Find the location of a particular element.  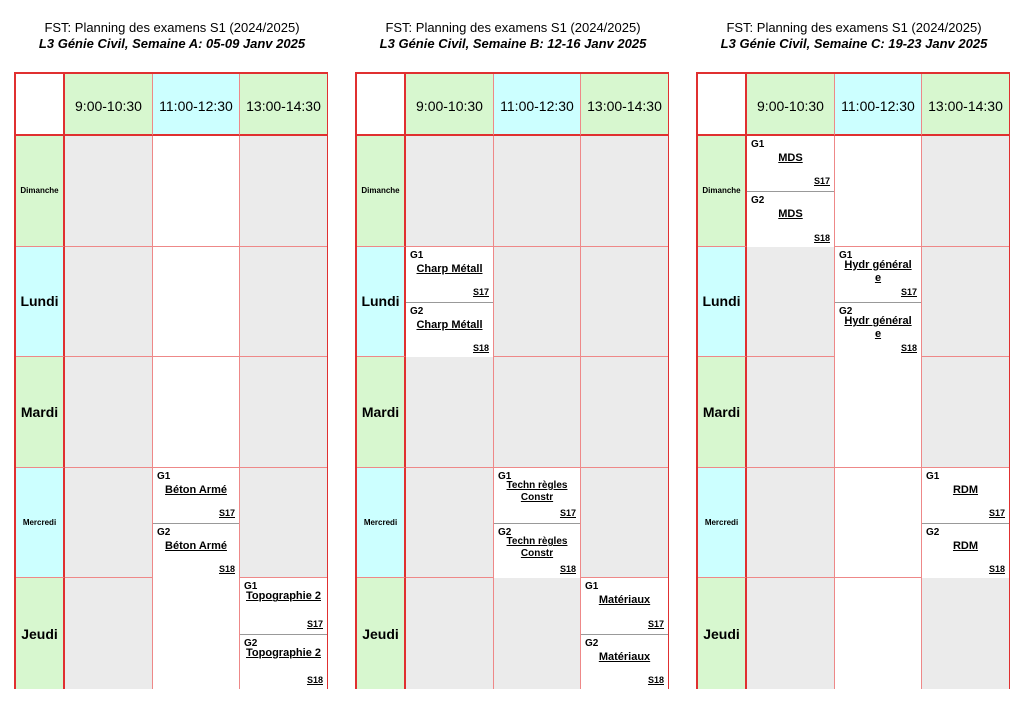

exam-subject: Hydr général e is located at coordinates (878, 327).